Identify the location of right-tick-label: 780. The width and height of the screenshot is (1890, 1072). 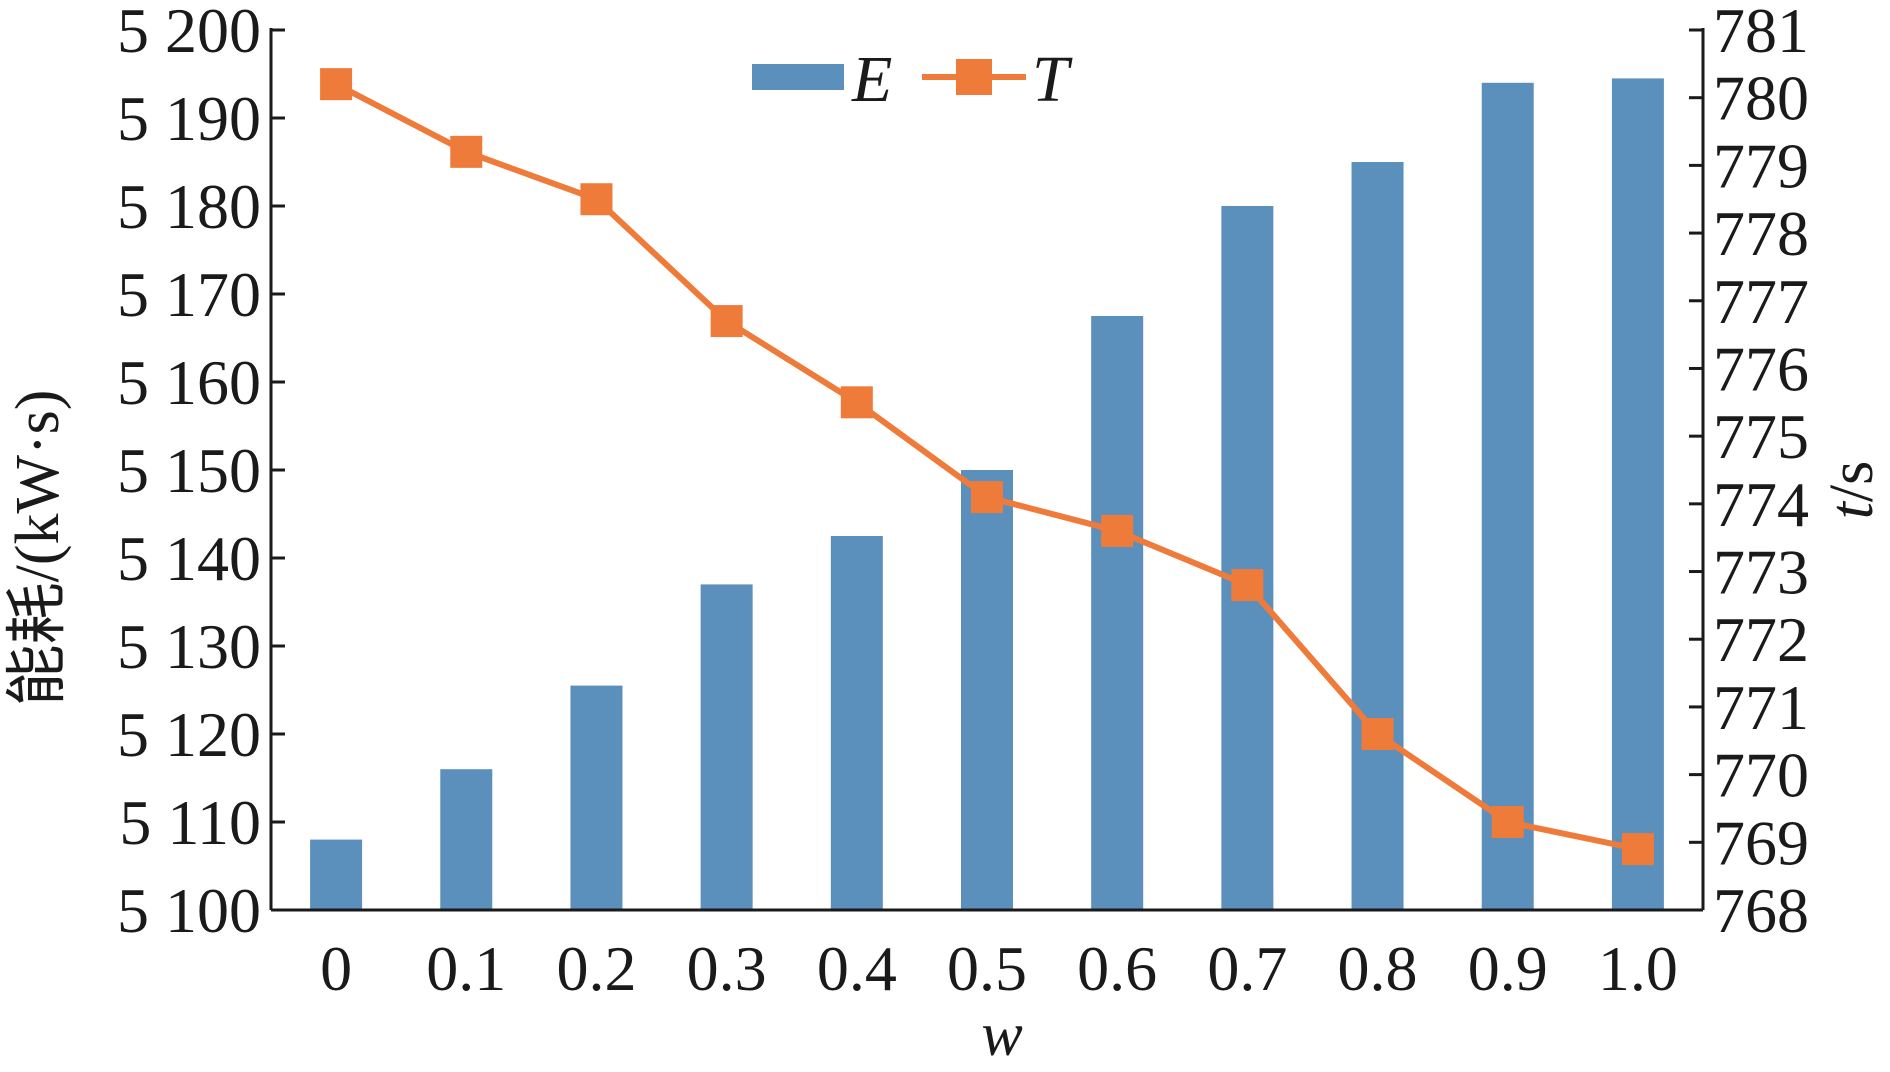
(1761, 98).